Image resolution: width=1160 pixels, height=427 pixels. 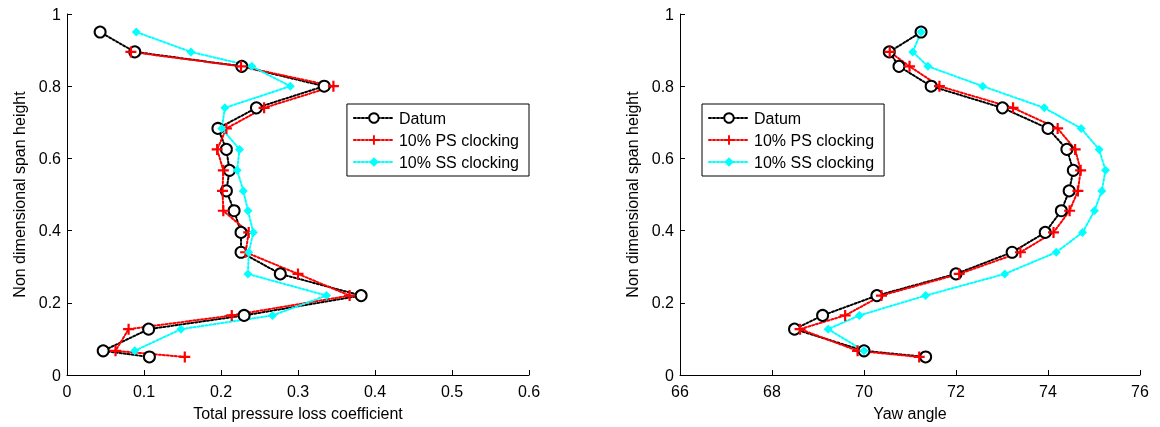 What do you see at coordinates (814, 140) in the screenshot?
I see `legend-label: 10% PS clocking` at bounding box center [814, 140].